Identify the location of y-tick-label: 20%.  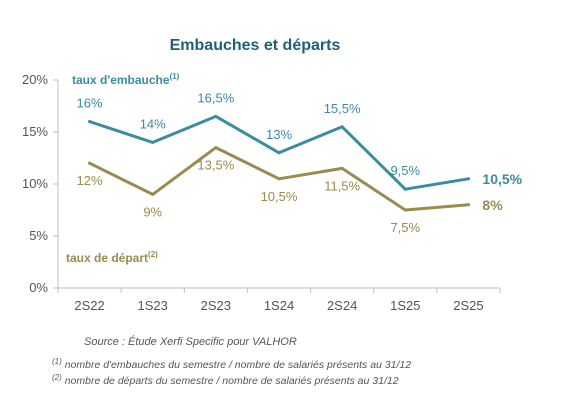
(35, 79).